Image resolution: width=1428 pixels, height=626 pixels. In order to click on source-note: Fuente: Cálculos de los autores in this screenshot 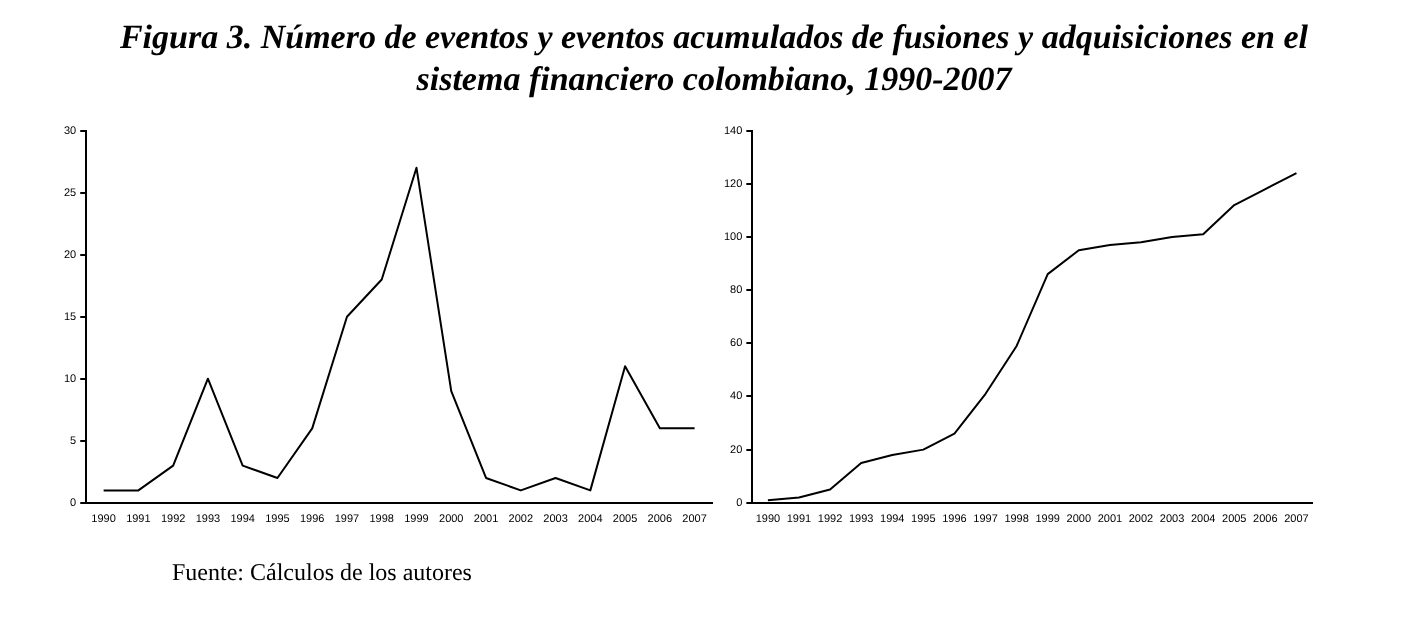, I will do `click(323, 573)`.